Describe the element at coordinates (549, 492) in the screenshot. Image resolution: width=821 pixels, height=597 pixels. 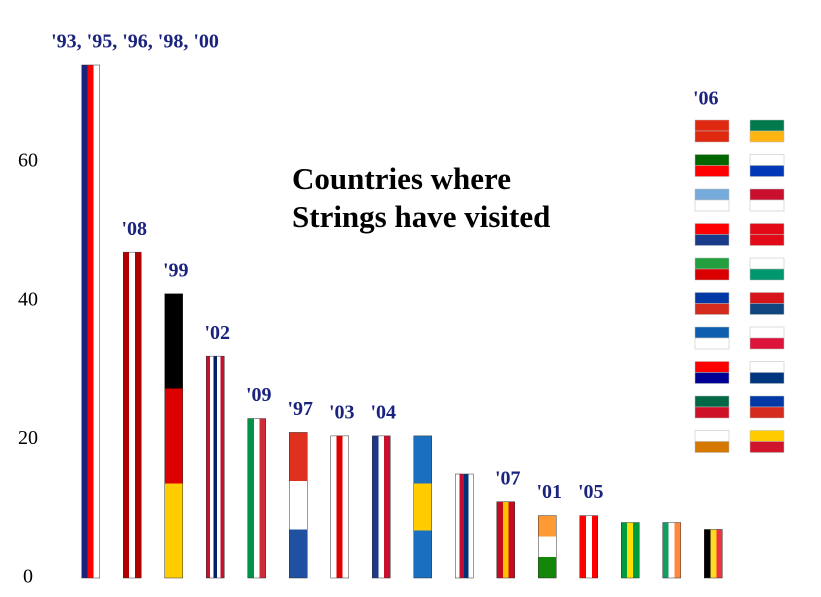
I see `bar-label: '01` at that location.